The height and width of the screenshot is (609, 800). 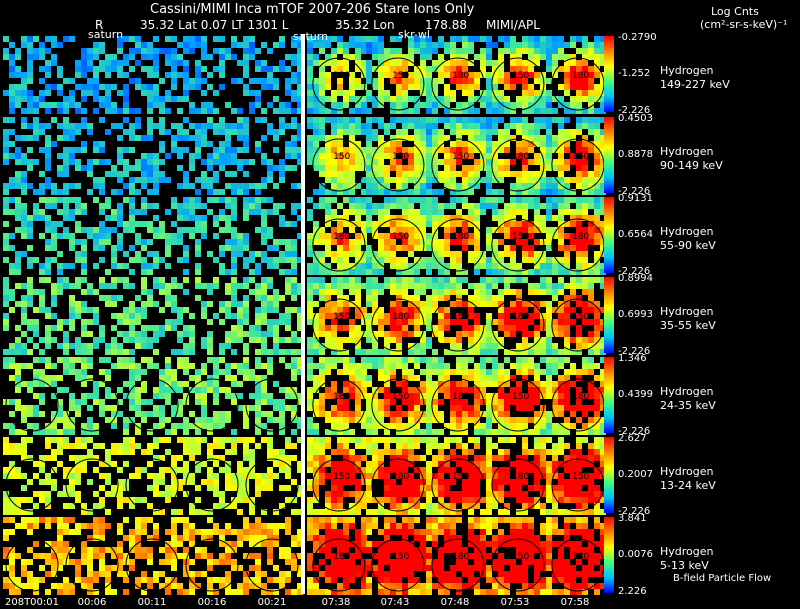 What do you see at coordinates (632, 518) in the screenshot?
I see `colorbar-max-label: 3.841` at bounding box center [632, 518].